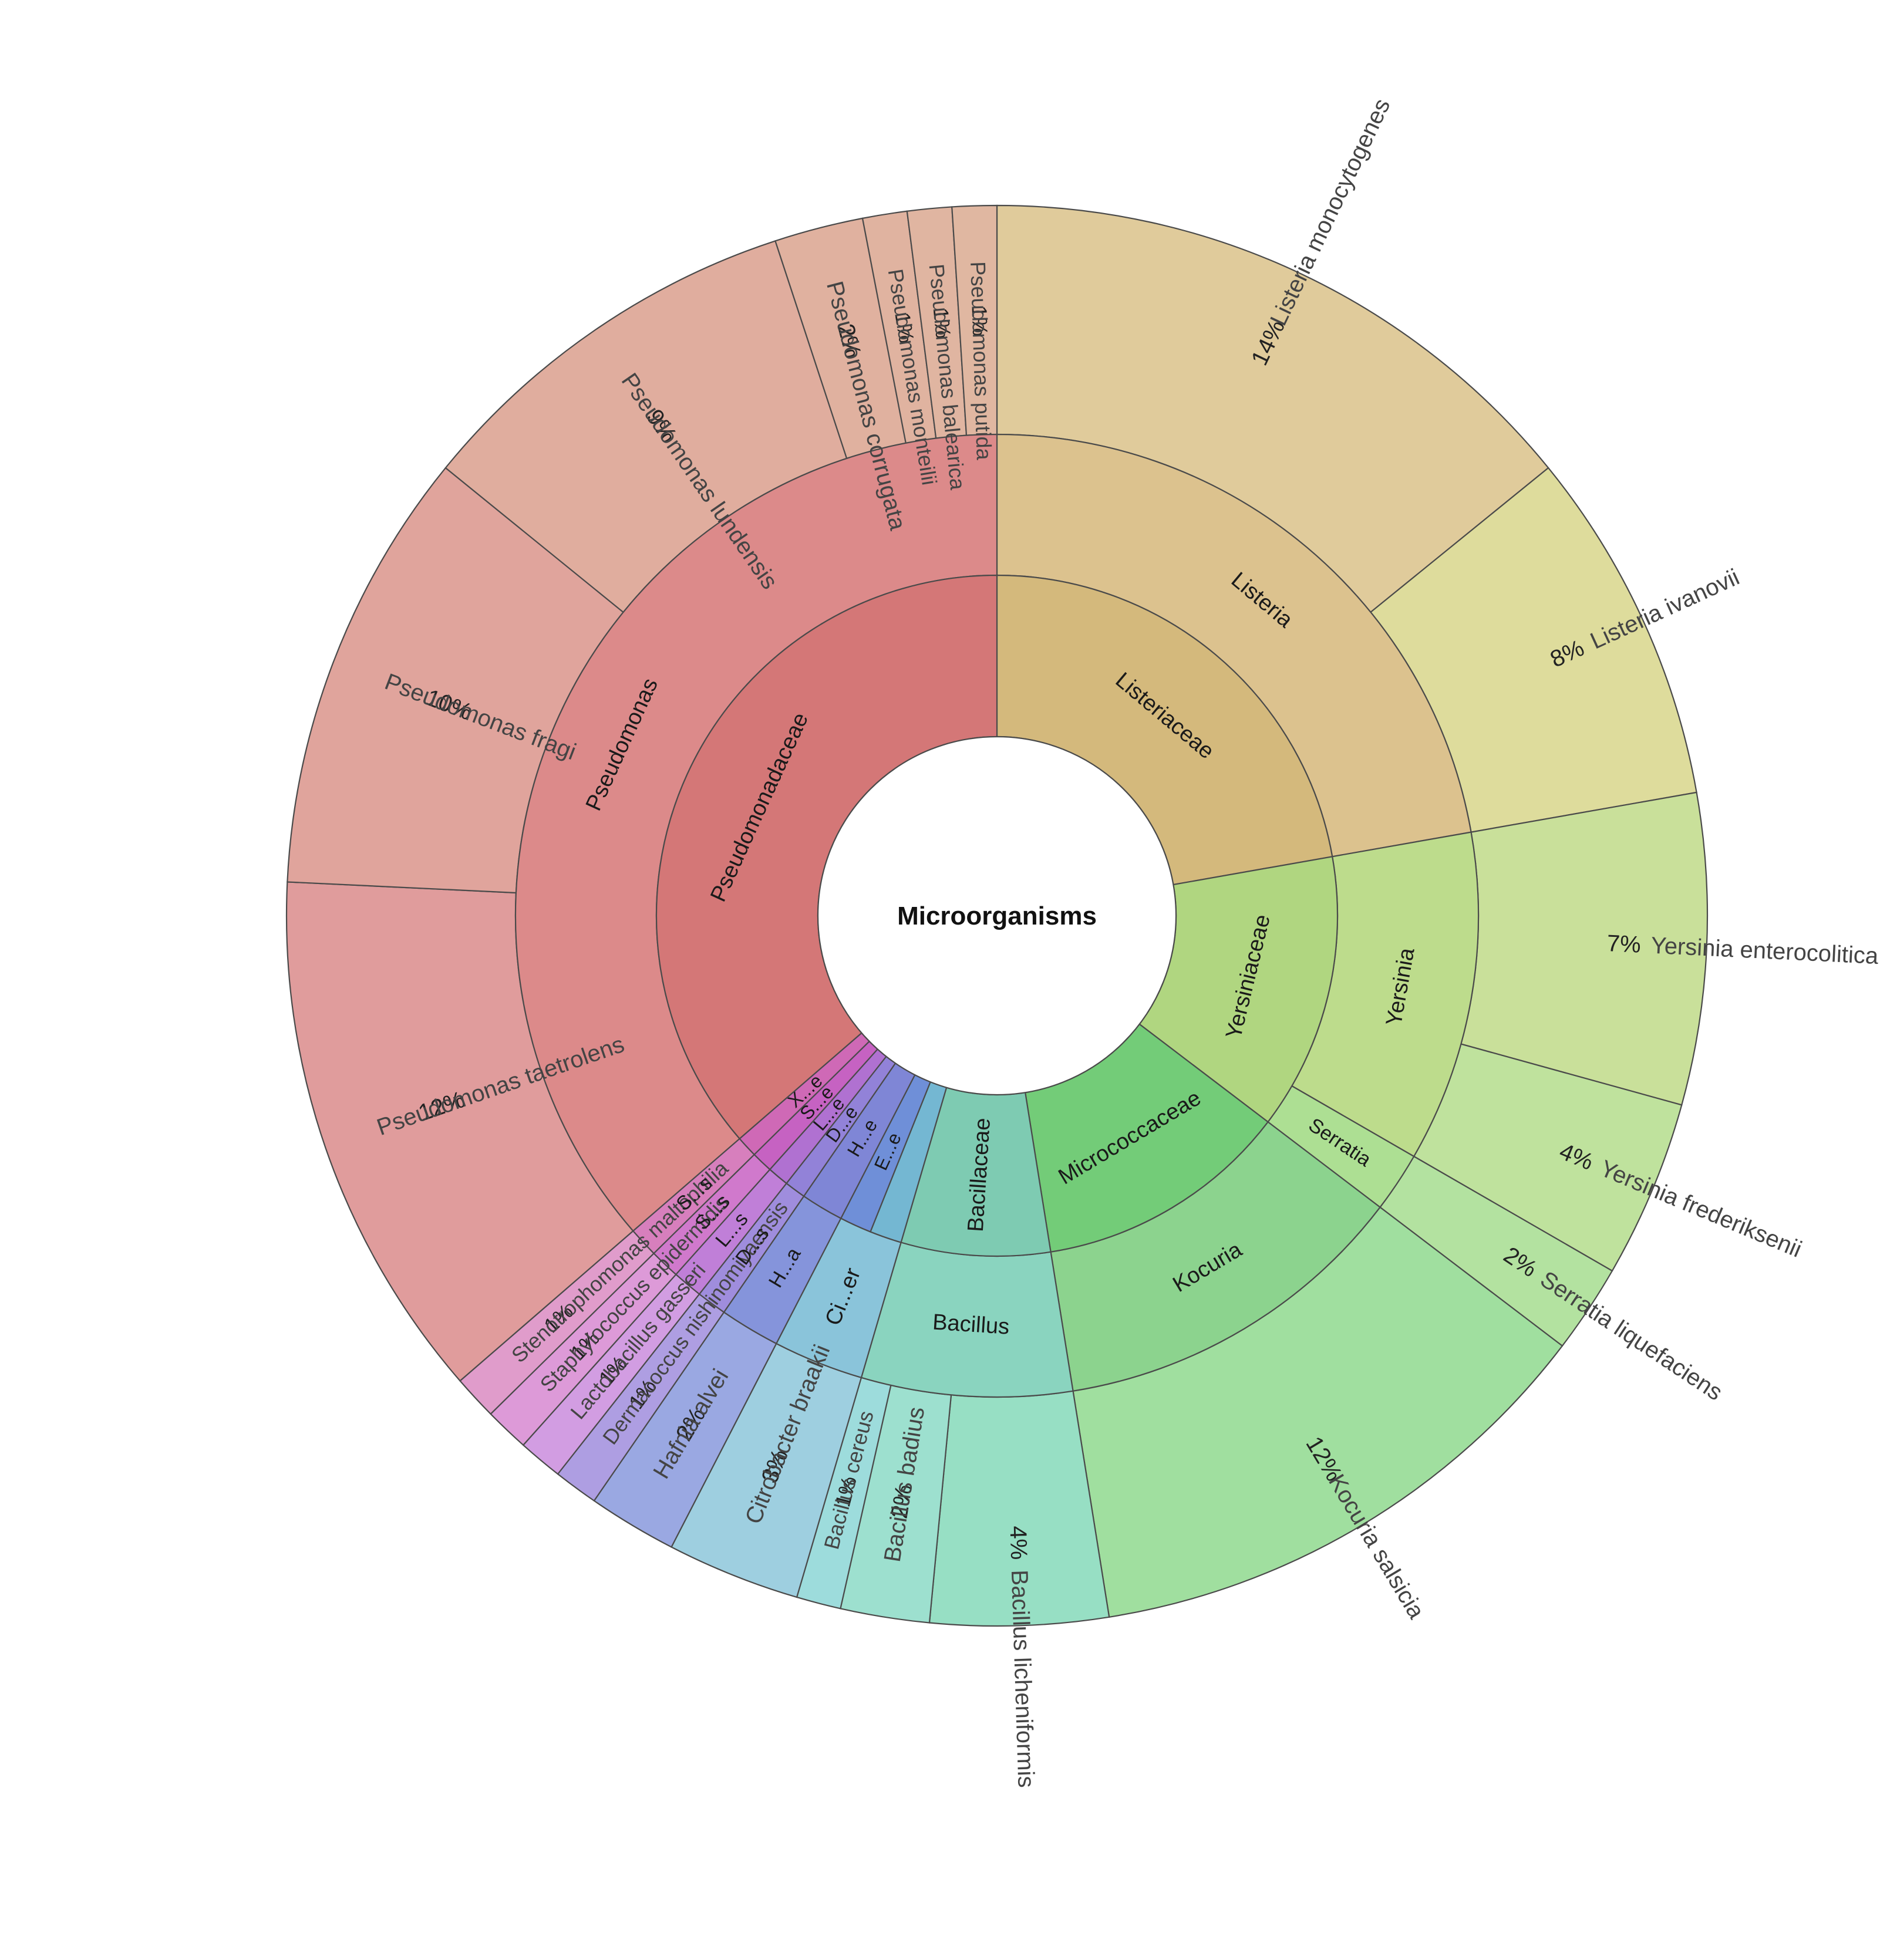  I want to click on genus-label-bacillus: Bacillus, so click(971, 1325).